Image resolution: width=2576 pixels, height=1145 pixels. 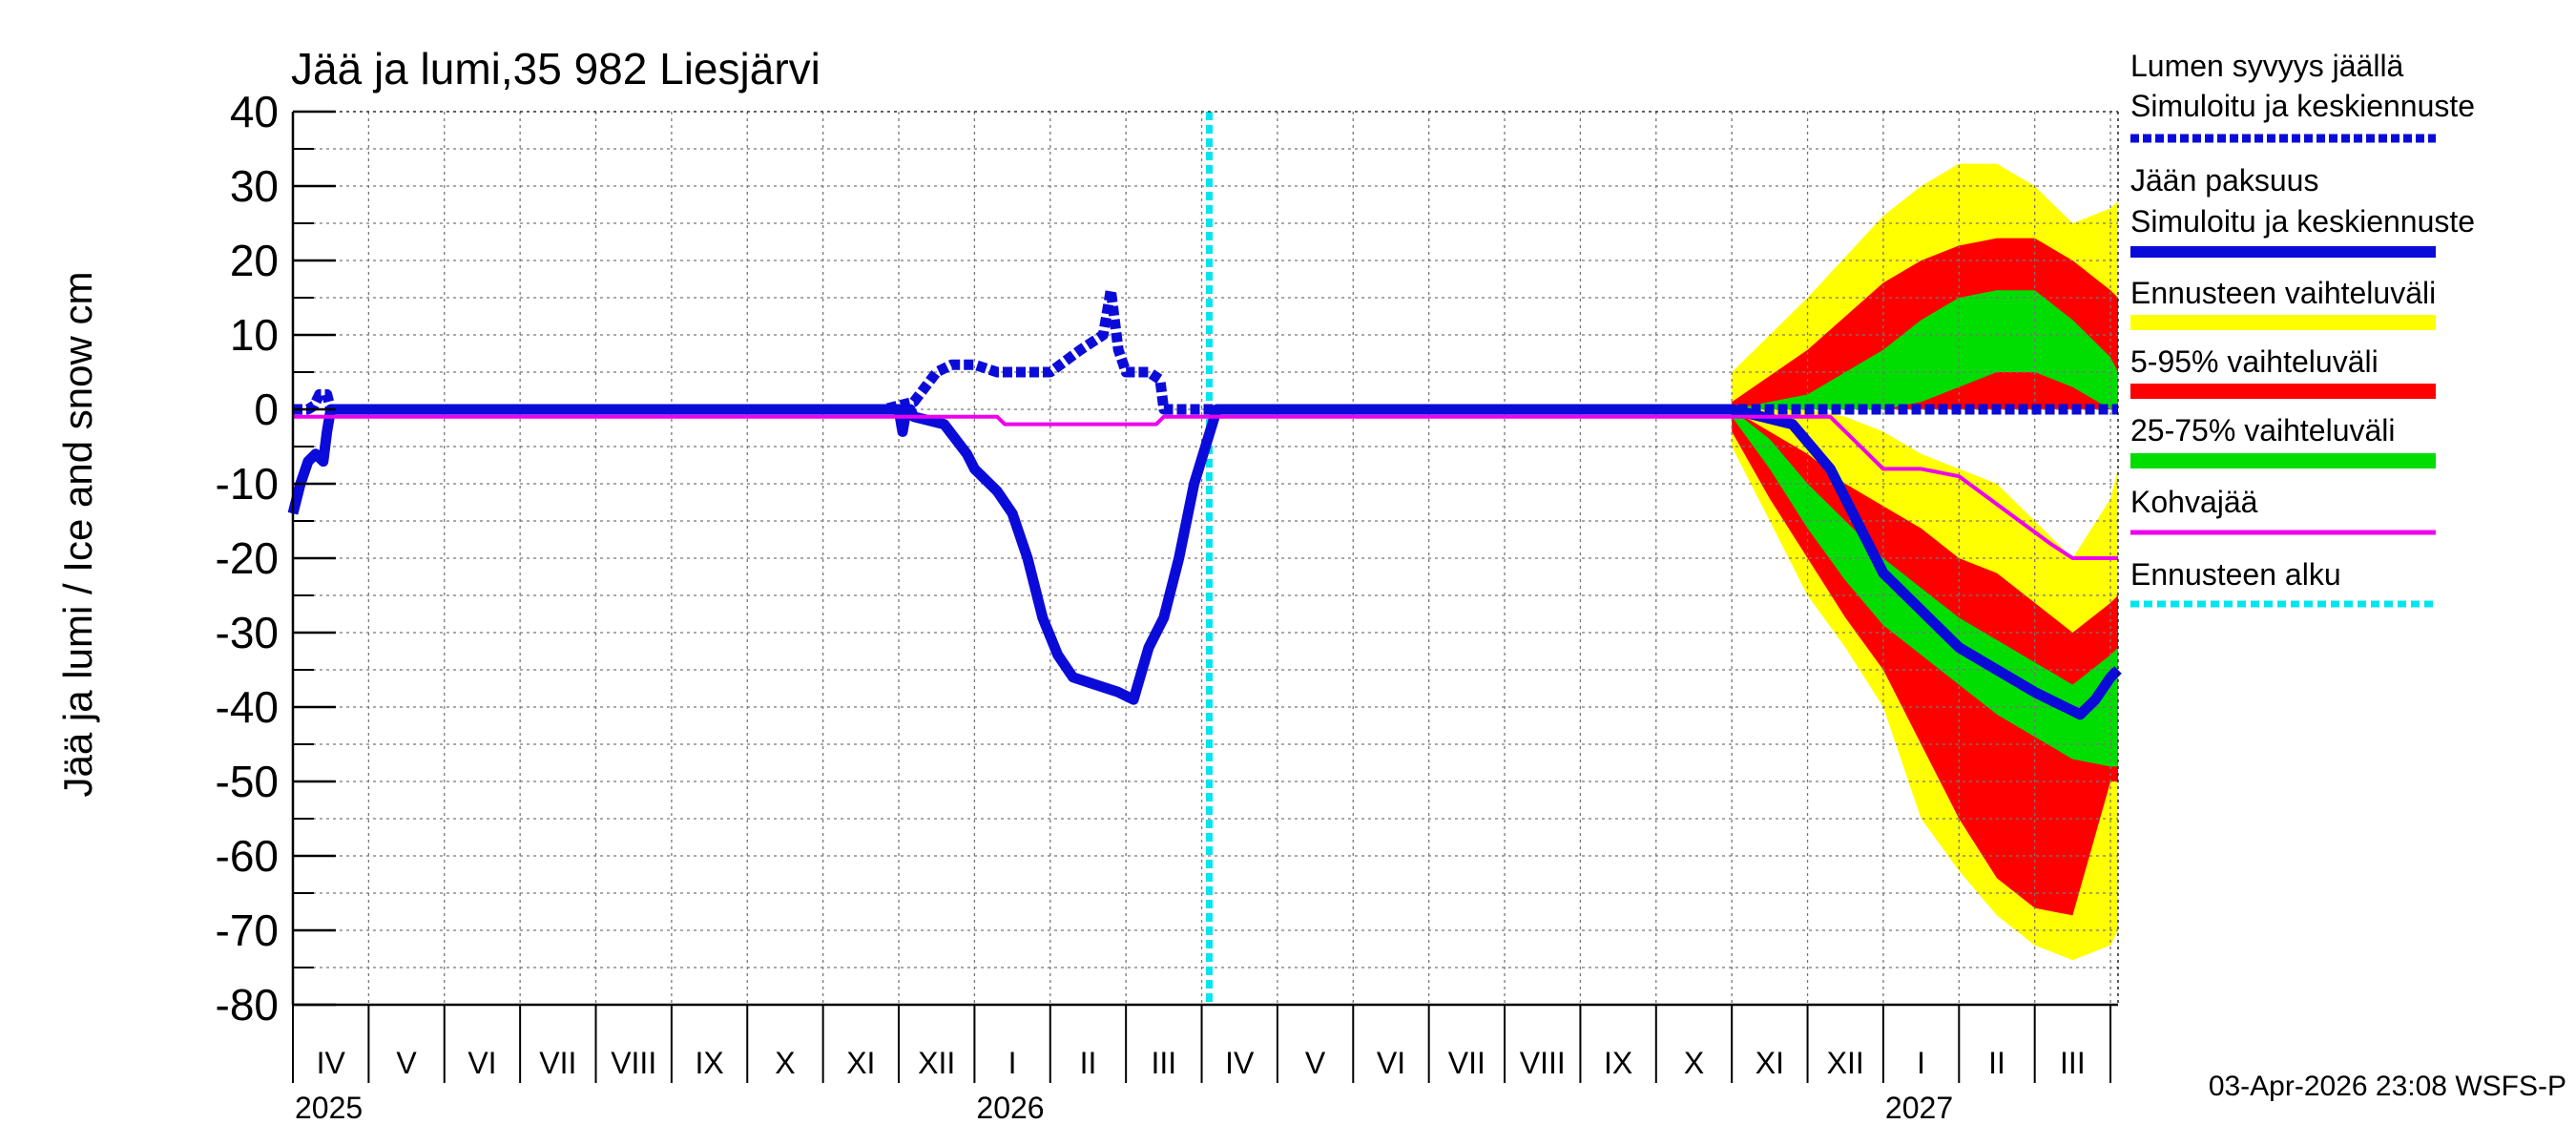 What do you see at coordinates (254, 260) in the screenshot?
I see `y-tick-label: 20` at bounding box center [254, 260].